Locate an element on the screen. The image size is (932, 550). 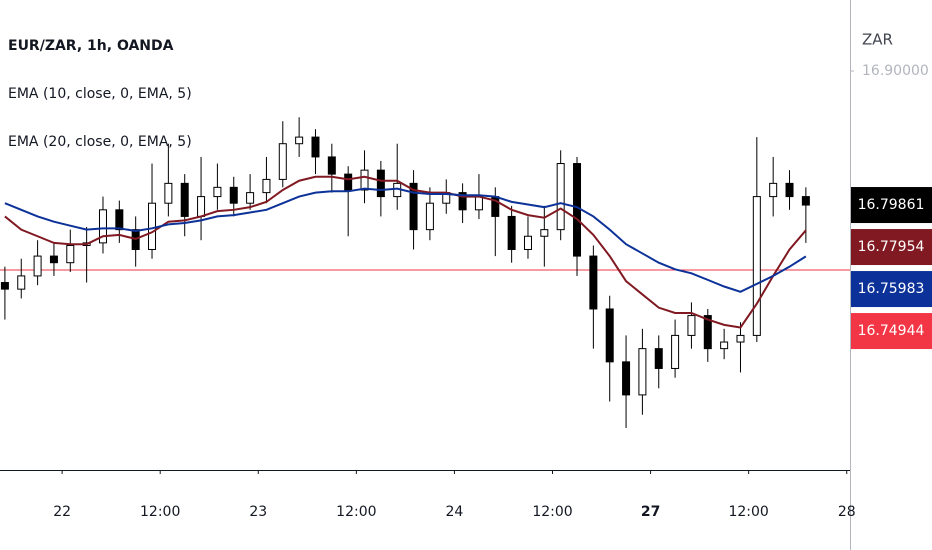
price-label: 16.75983 is located at coordinates (891, 289).